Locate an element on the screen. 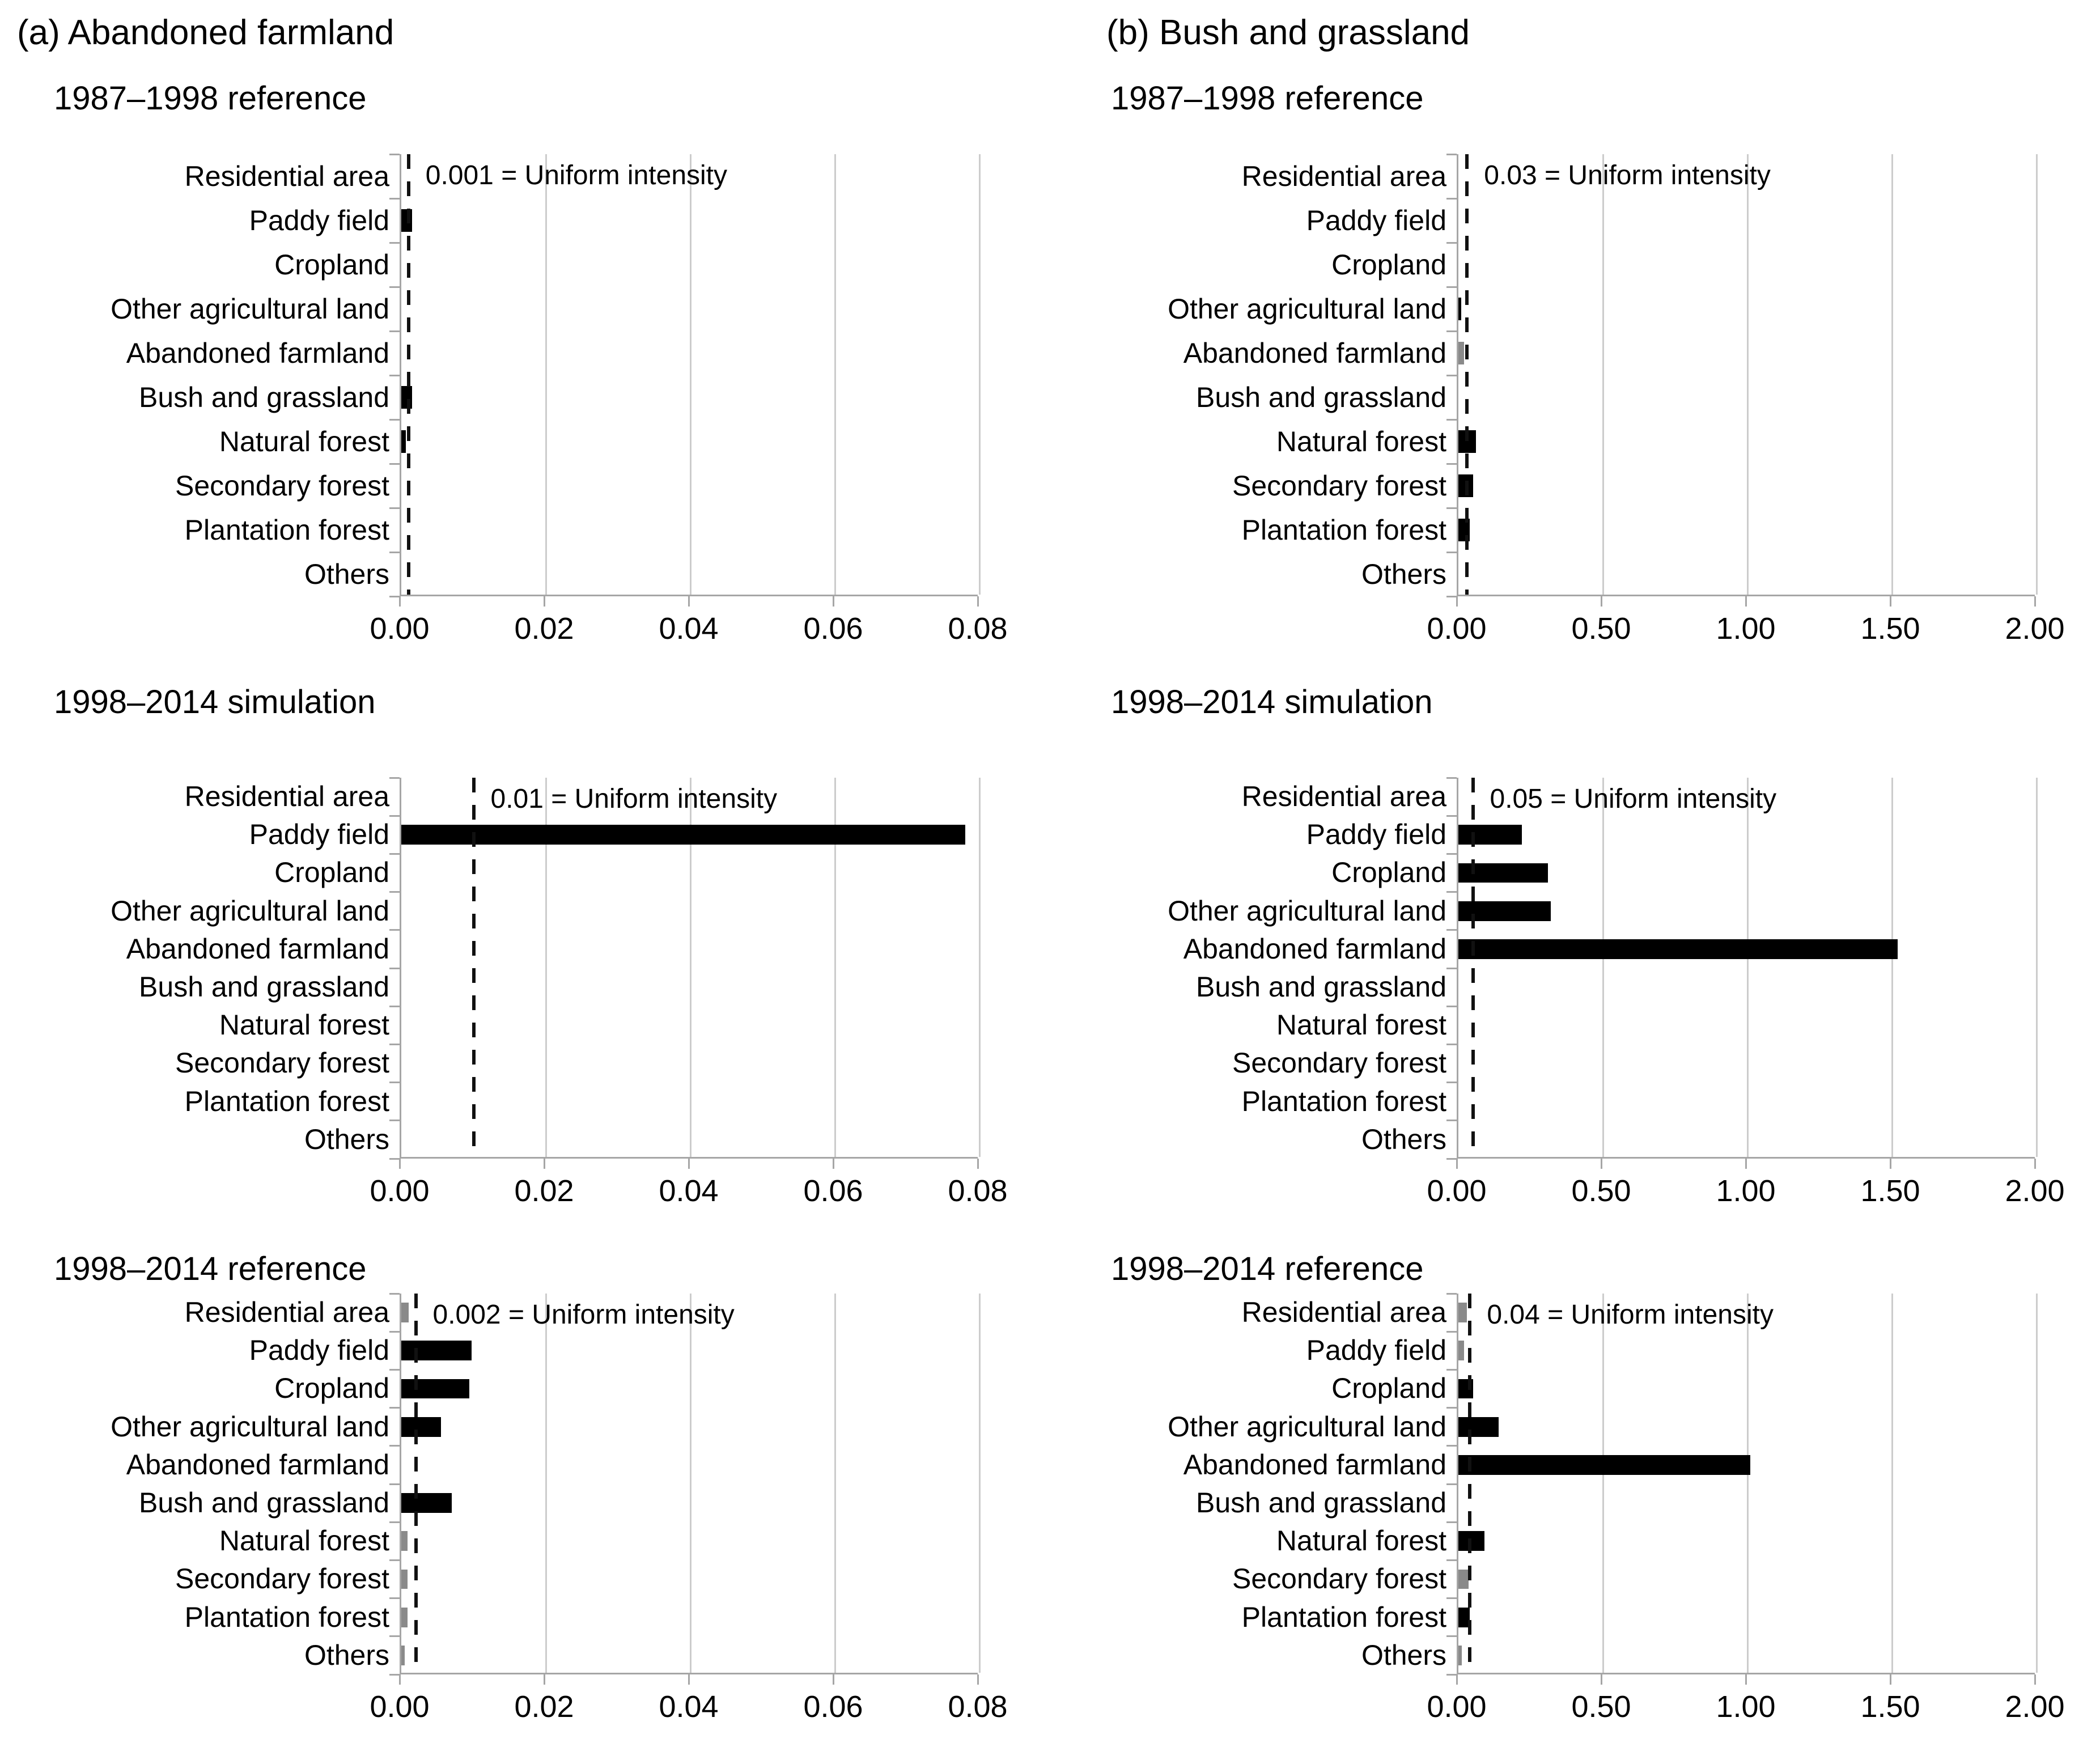 Image resolution: width=2083 pixels, height=1764 pixels. x-tick-label: 0.08 is located at coordinates (978, 1191).